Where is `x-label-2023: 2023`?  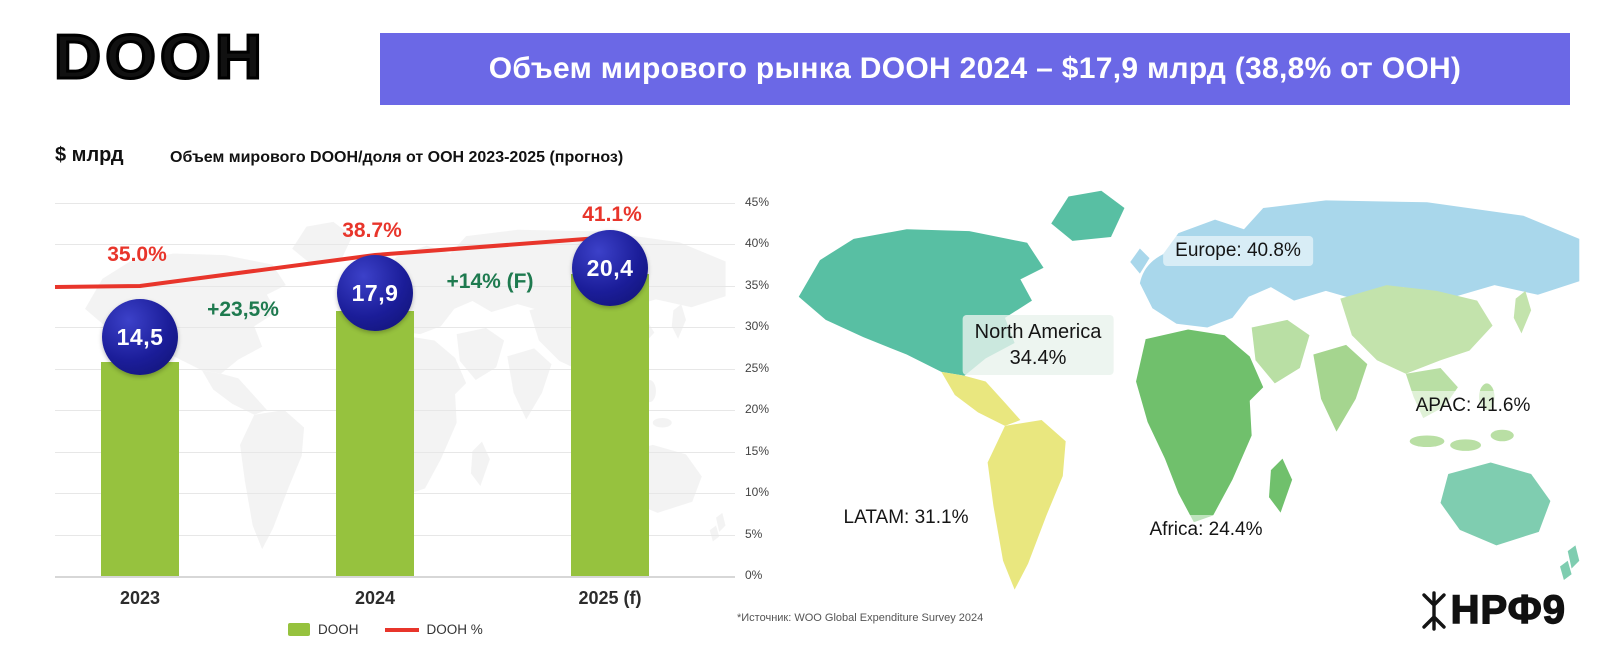
x-label-2023: 2023 is located at coordinates (140, 598).